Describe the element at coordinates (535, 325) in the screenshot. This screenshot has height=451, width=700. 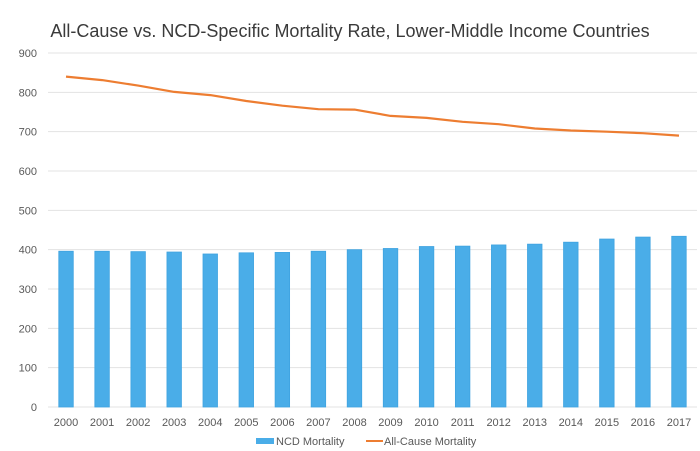
I see `bar-ncd-mortality-2013` at that location.